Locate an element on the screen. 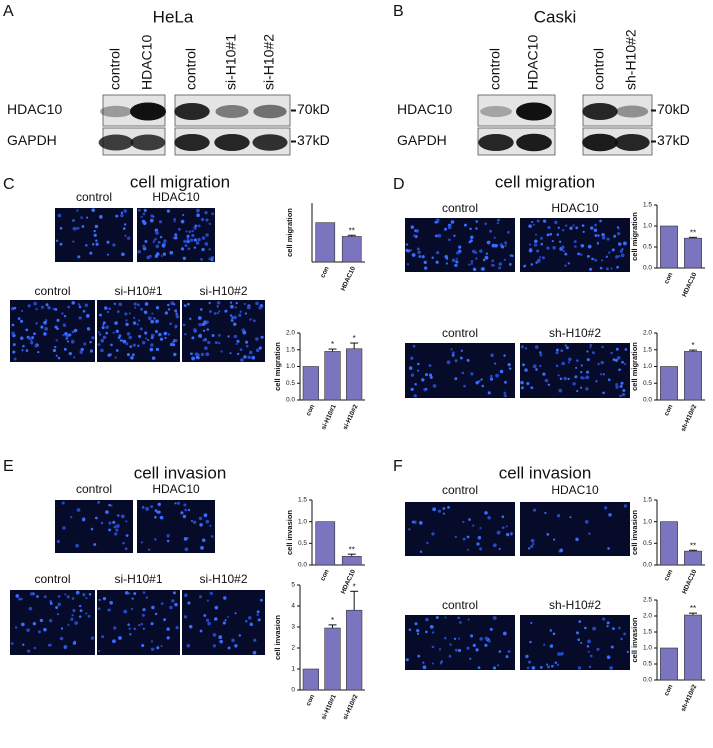 The height and width of the screenshot is (748, 713). error-bar is located at coordinates (354, 345).